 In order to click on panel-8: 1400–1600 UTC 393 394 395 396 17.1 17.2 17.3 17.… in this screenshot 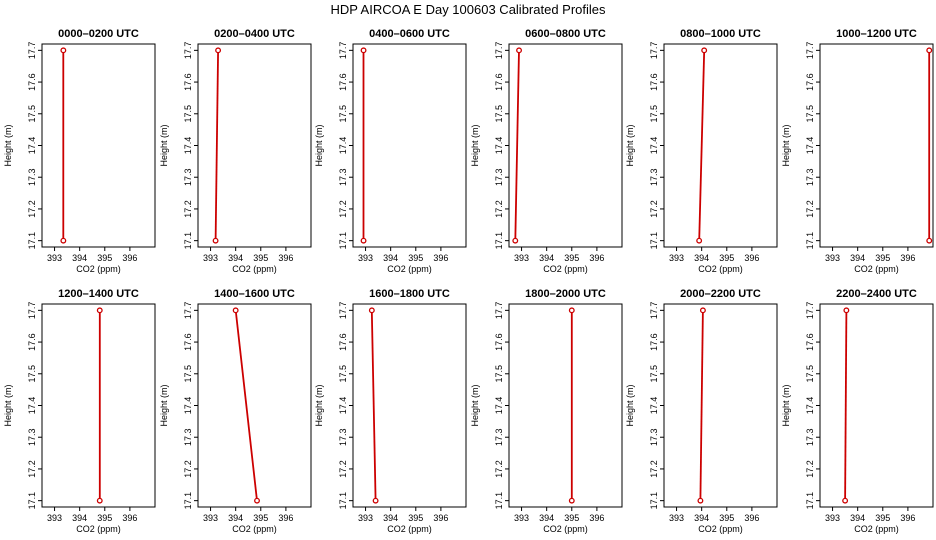, I will do `click(235, 411)`.